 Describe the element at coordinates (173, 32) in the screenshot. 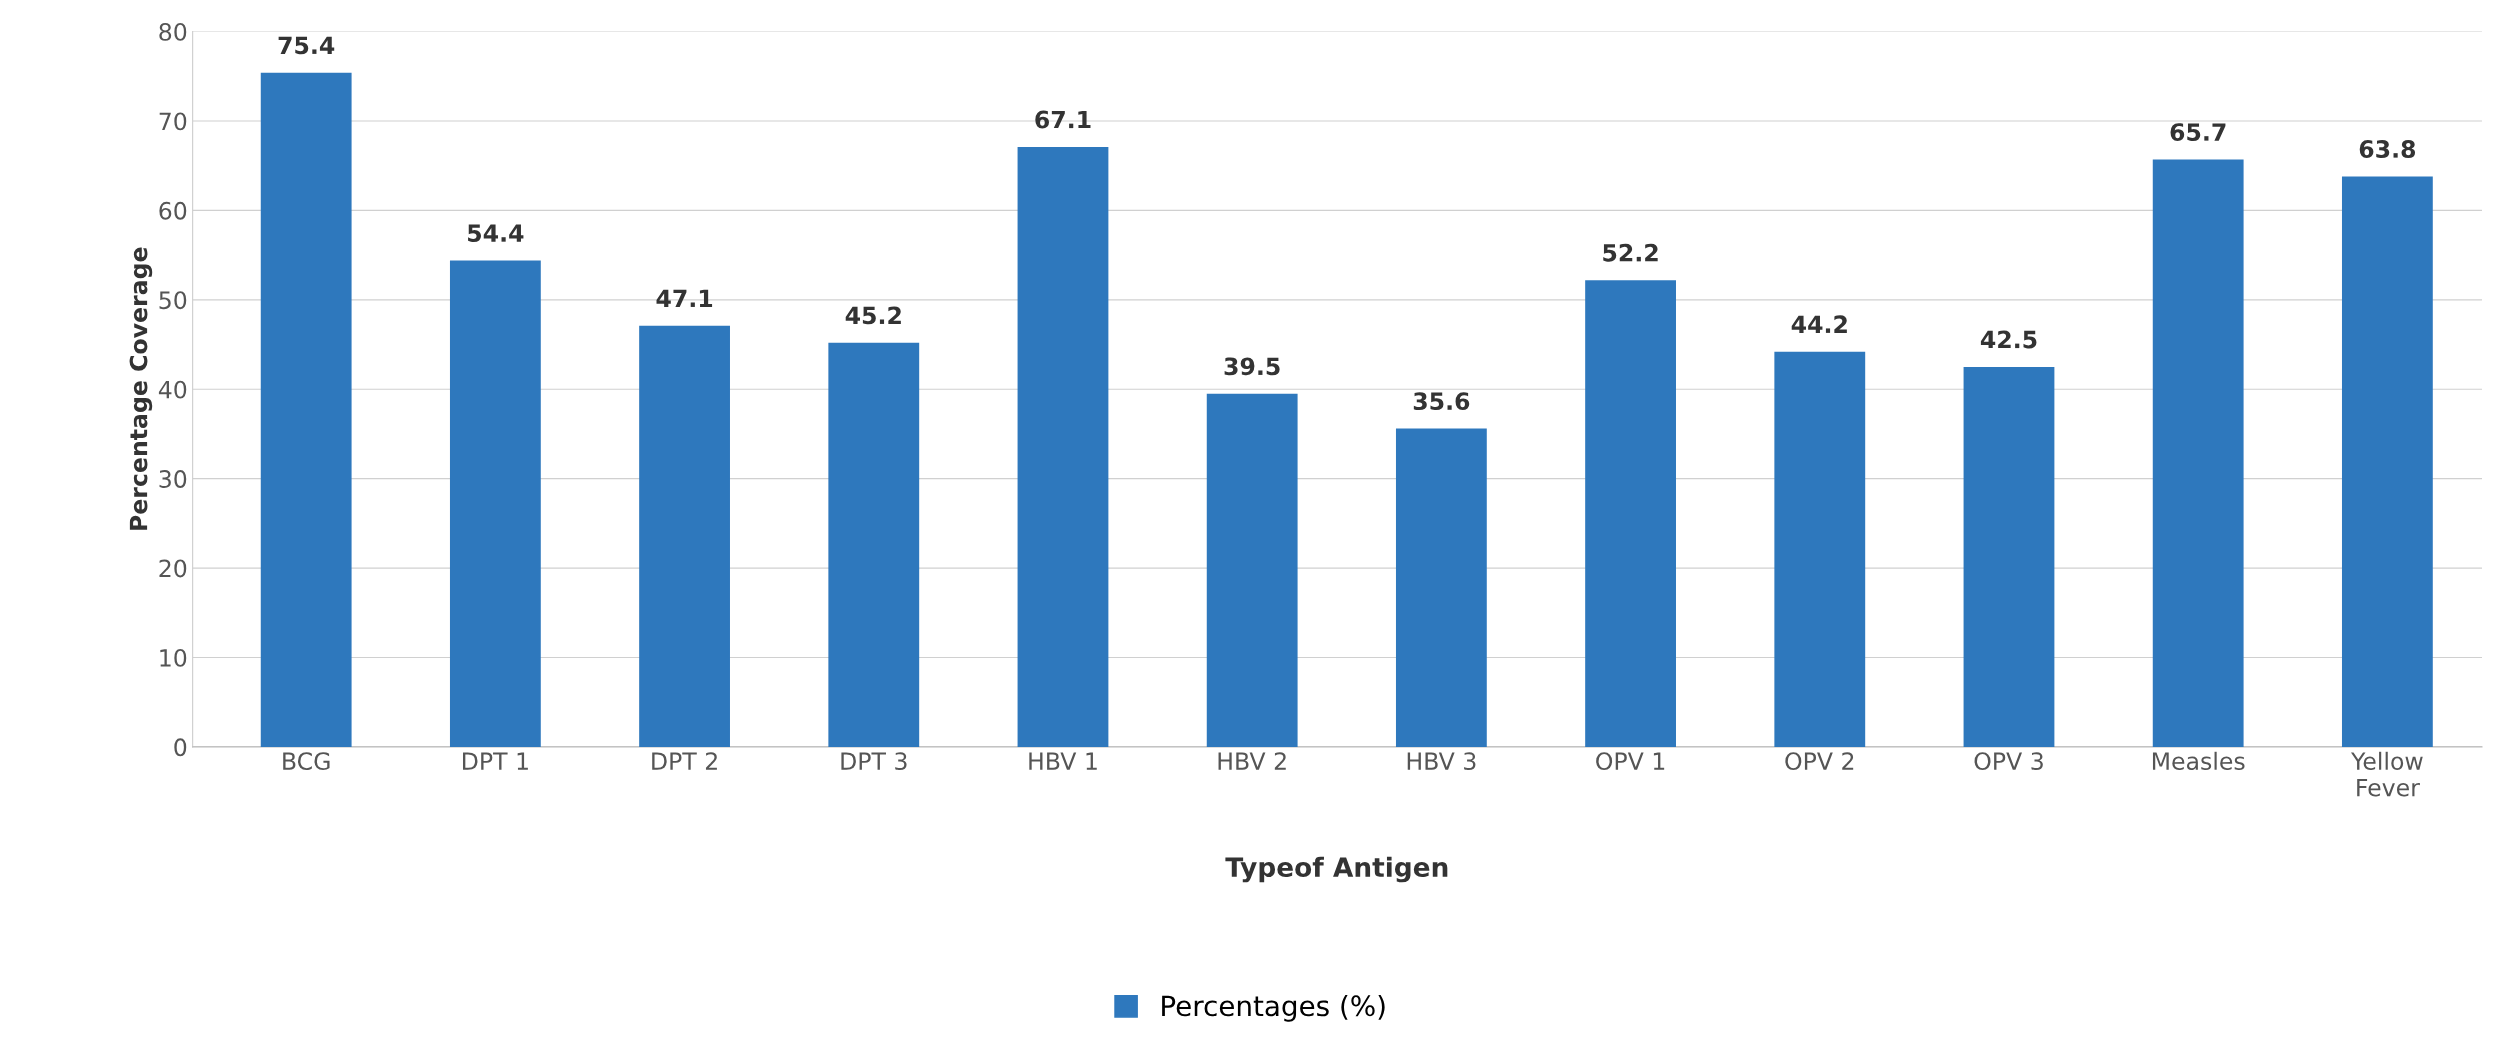

I see `y-tick-label: 80` at that location.